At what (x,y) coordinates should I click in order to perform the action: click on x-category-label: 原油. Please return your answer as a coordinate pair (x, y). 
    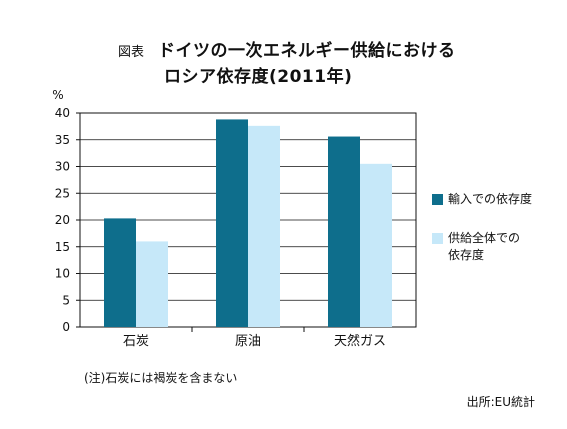
    Looking at the image, I should click on (248, 341).